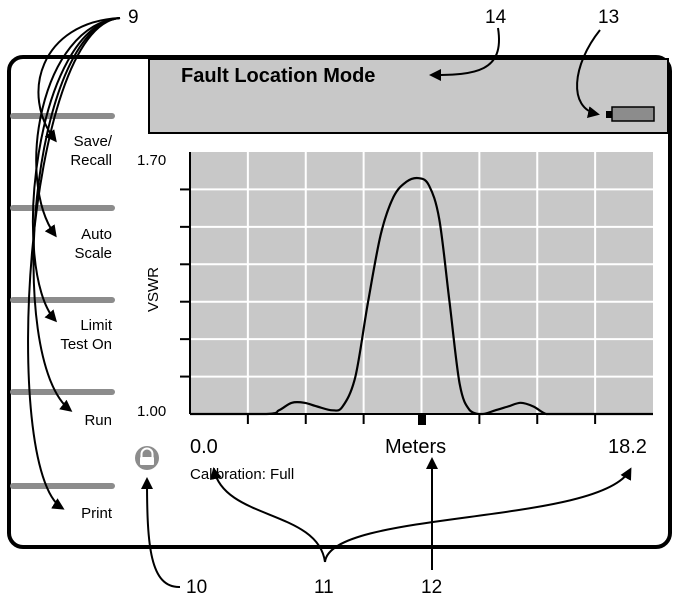 This screenshot has height=600, width=678. I want to click on calibration-status: Calibration: Full, so click(242, 474).